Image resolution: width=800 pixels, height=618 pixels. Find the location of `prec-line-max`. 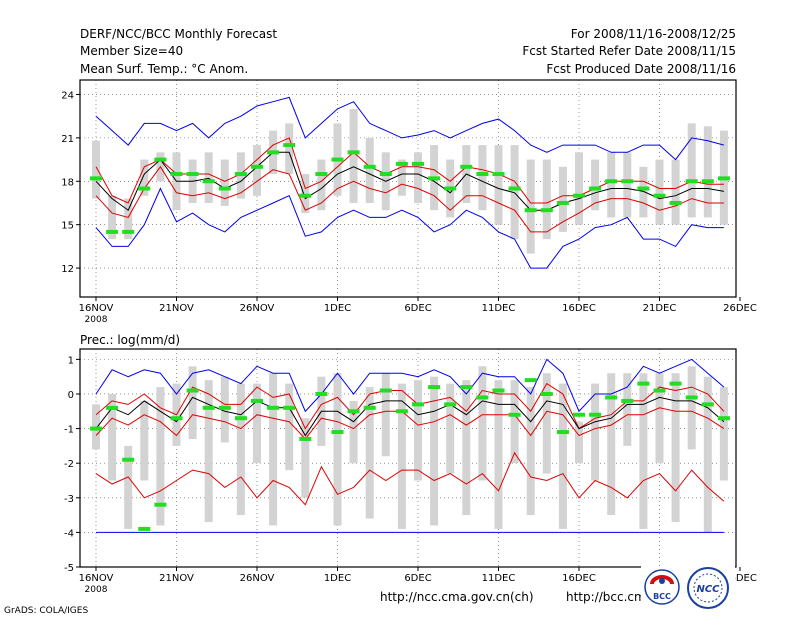

prec-line-max is located at coordinates (410, 385).